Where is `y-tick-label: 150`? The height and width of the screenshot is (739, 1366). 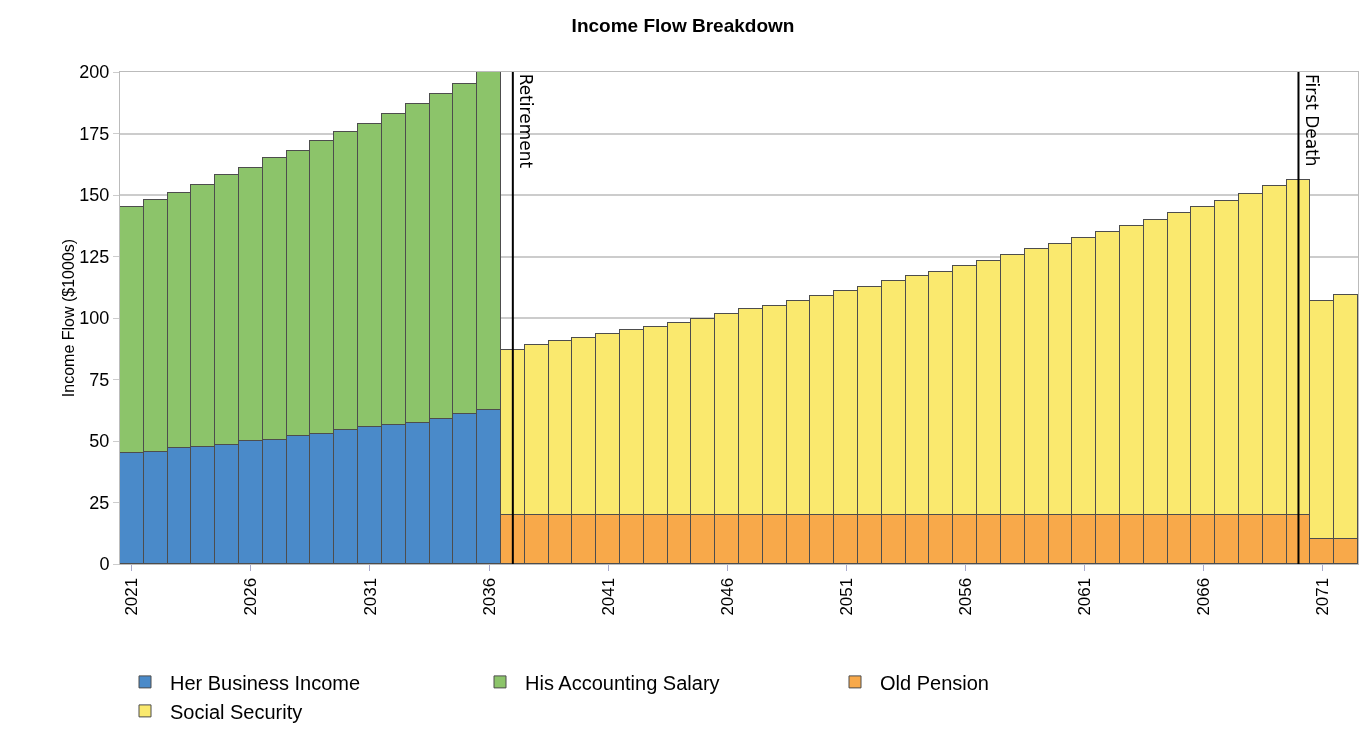
y-tick-label: 150 is located at coordinates (94, 195).